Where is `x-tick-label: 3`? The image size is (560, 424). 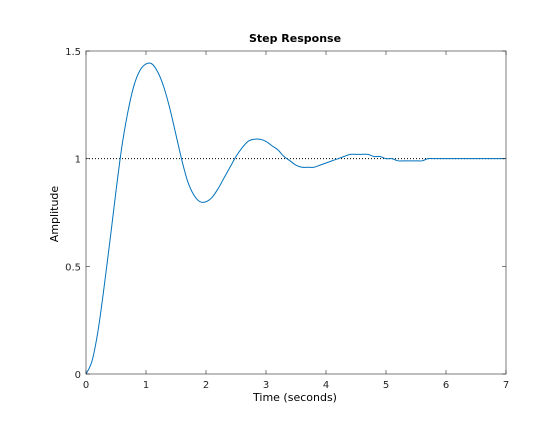 x-tick-label: 3 is located at coordinates (266, 385).